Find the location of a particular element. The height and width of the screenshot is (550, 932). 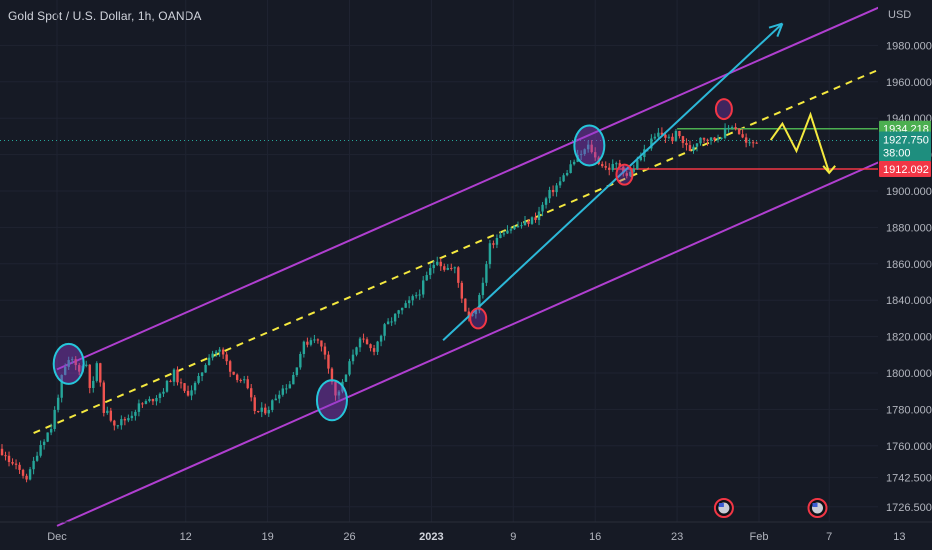

projection-arrow-head is located at coordinates (829, 170).